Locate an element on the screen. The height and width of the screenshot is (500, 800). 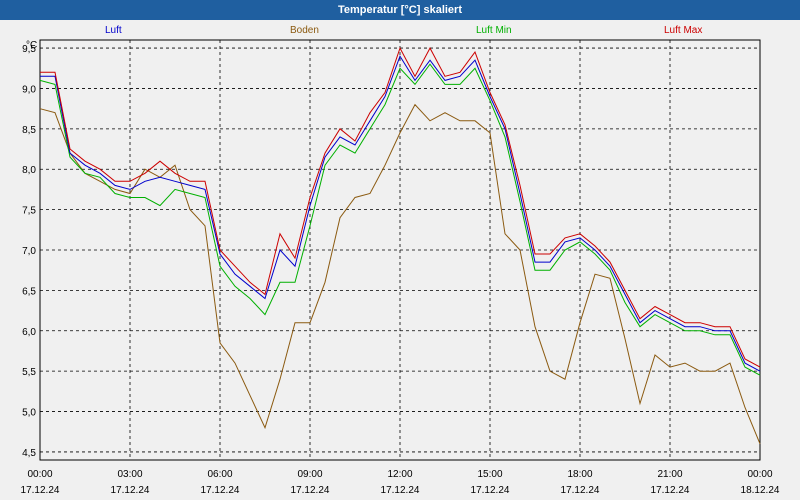
y-tick-label: 7,5 is located at coordinates (29, 211).